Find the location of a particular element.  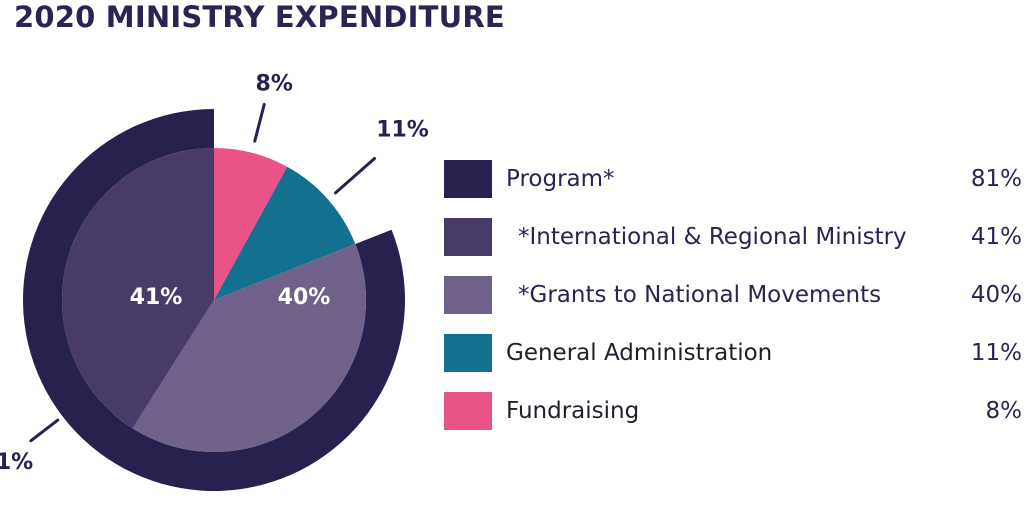

legend-label-general-administration: General Administration is located at coordinates (639, 353).